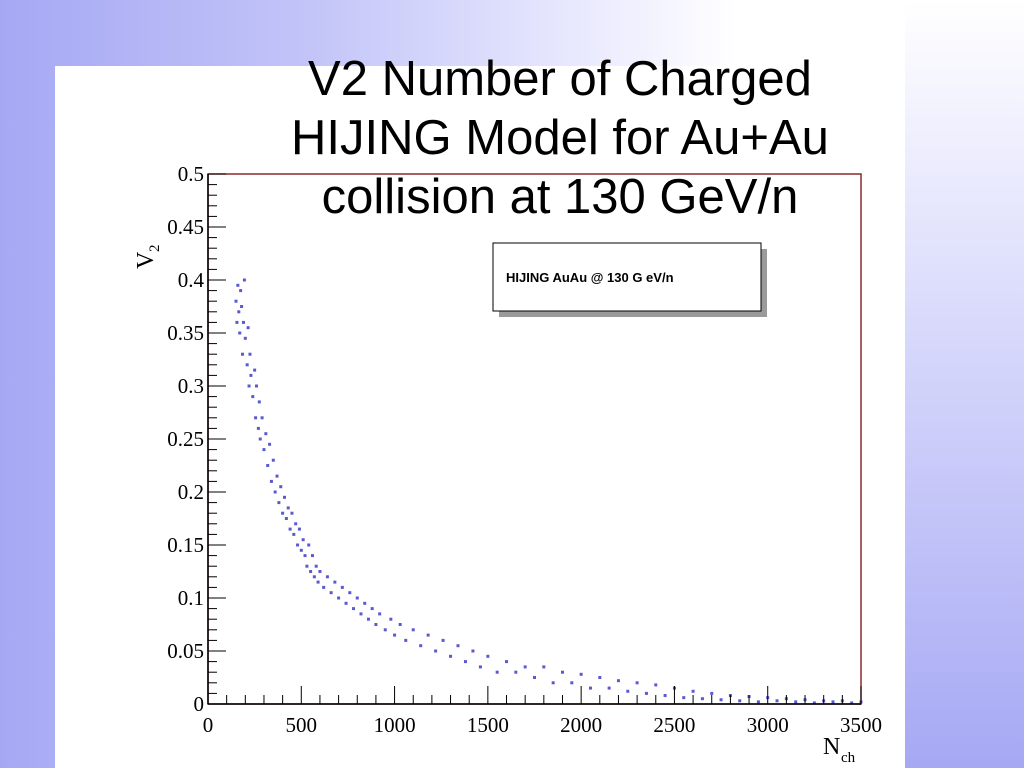 Image resolution: width=1024 pixels, height=768 pixels. What do you see at coordinates (831, 747) in the screenshot?
I see `x-axis-label: N` at bounding box center [831, 747].